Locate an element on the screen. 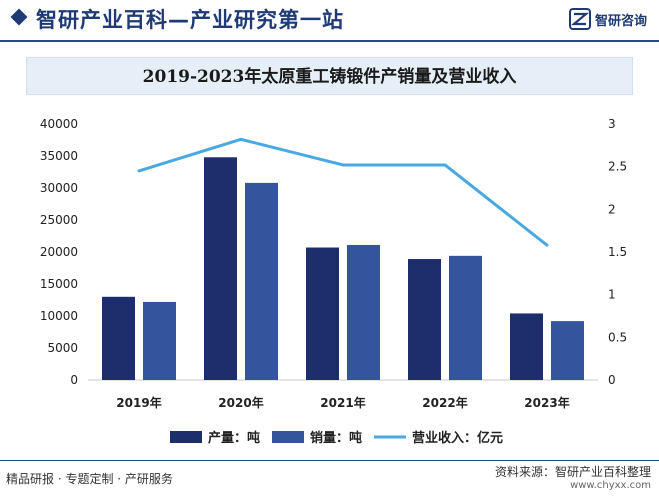 The height and width of the screenshot is (497, 659). y-left-tick-label: 15000 is located at coordinates (59, 284).